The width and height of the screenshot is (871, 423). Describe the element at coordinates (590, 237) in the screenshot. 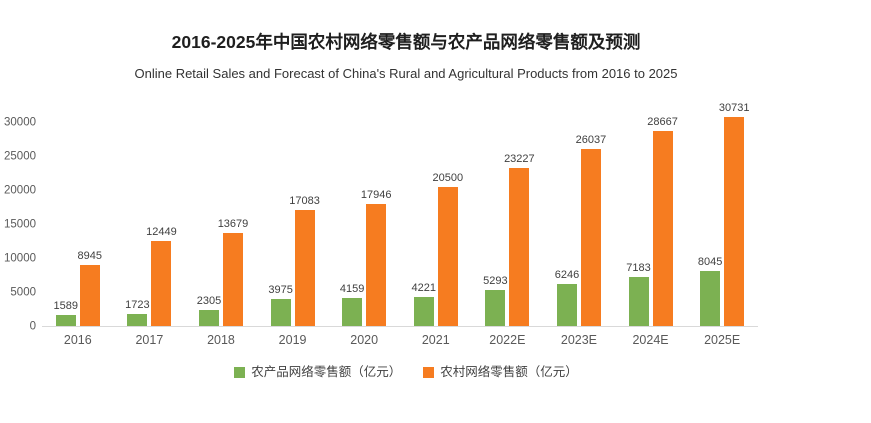

I see `bar-rural-2023E` at that location.